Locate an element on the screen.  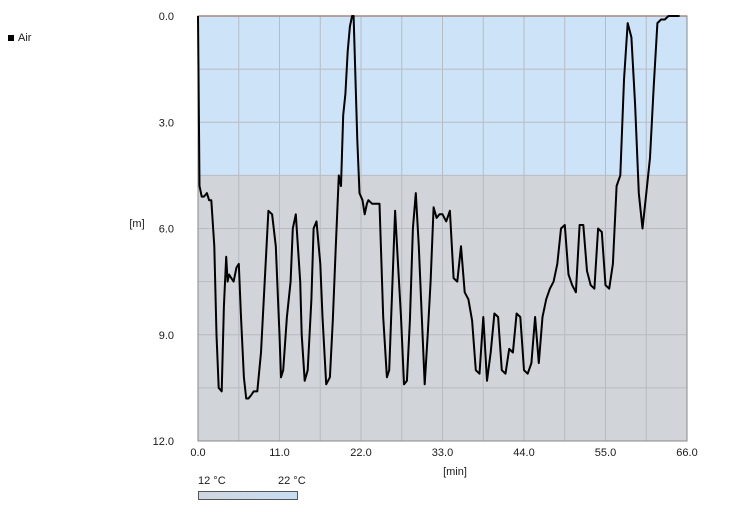
legend-label-air: Air is located at coordinates (25, 38).